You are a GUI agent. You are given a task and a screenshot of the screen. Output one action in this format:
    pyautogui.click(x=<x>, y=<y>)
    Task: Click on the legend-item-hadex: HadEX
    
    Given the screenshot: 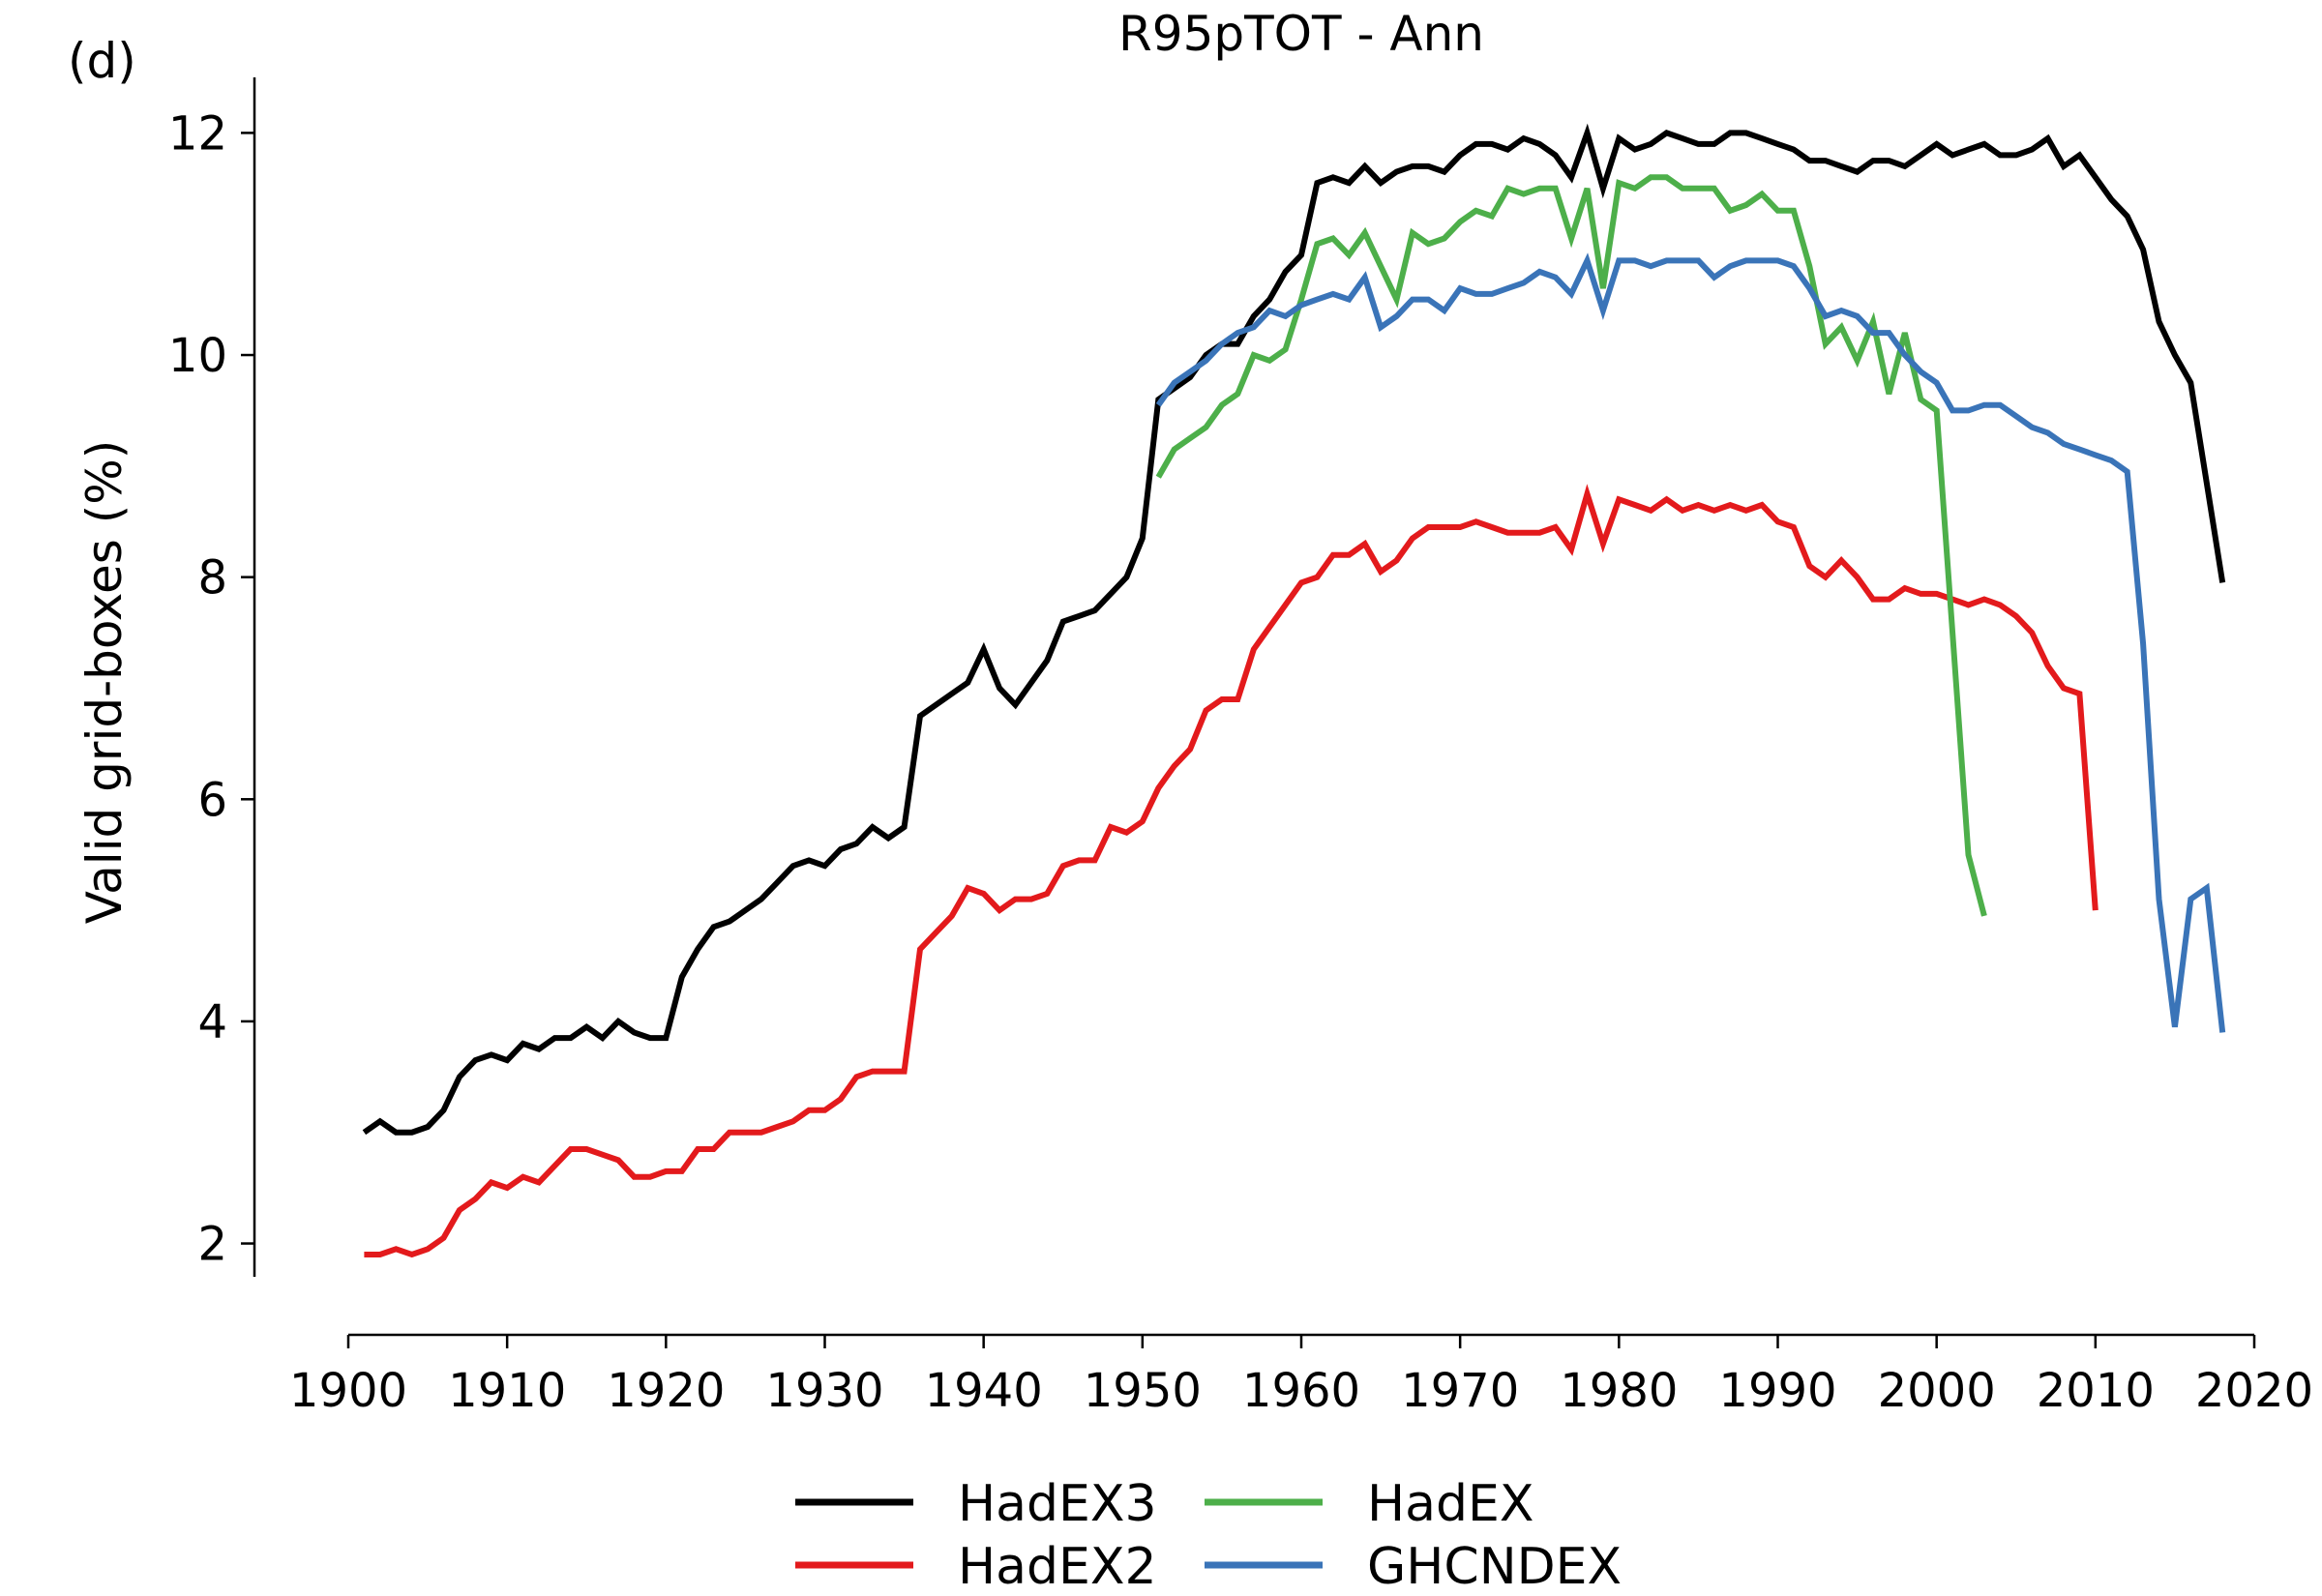 What is the action you would take?
    pyautogui.click(x=1369, y=1504)
    